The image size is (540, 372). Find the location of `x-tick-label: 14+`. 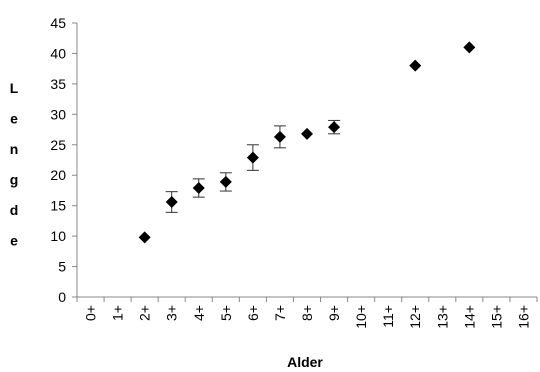

x-tick-label: 14+ is located at coordinates (469, 317).